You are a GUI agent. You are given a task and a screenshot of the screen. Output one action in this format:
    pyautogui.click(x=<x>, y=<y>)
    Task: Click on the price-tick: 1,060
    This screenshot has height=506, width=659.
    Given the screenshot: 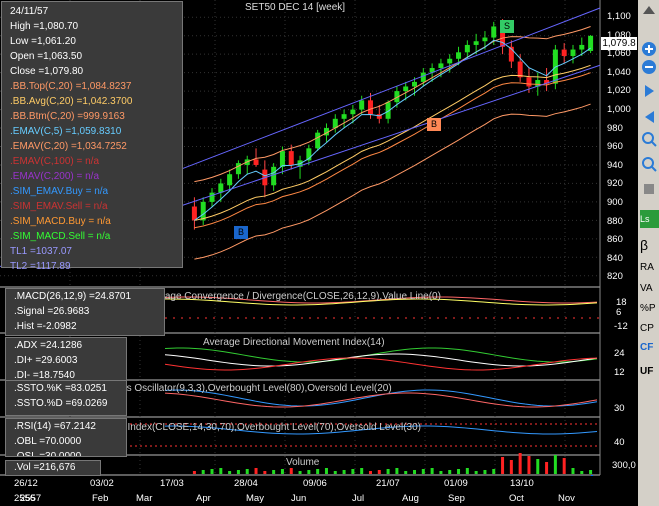 What is the action you would take?
    pyautogui.click(x=619, y=54)
    